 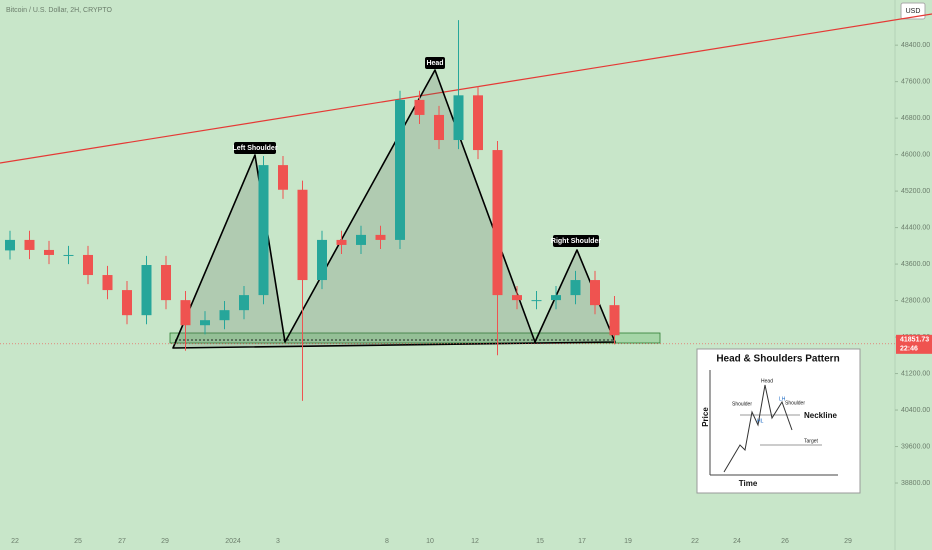 What do you see at coordinates (628, 541) in the screenshot?
I see `x-tick-label: 19` at bounding box center [628, 541].